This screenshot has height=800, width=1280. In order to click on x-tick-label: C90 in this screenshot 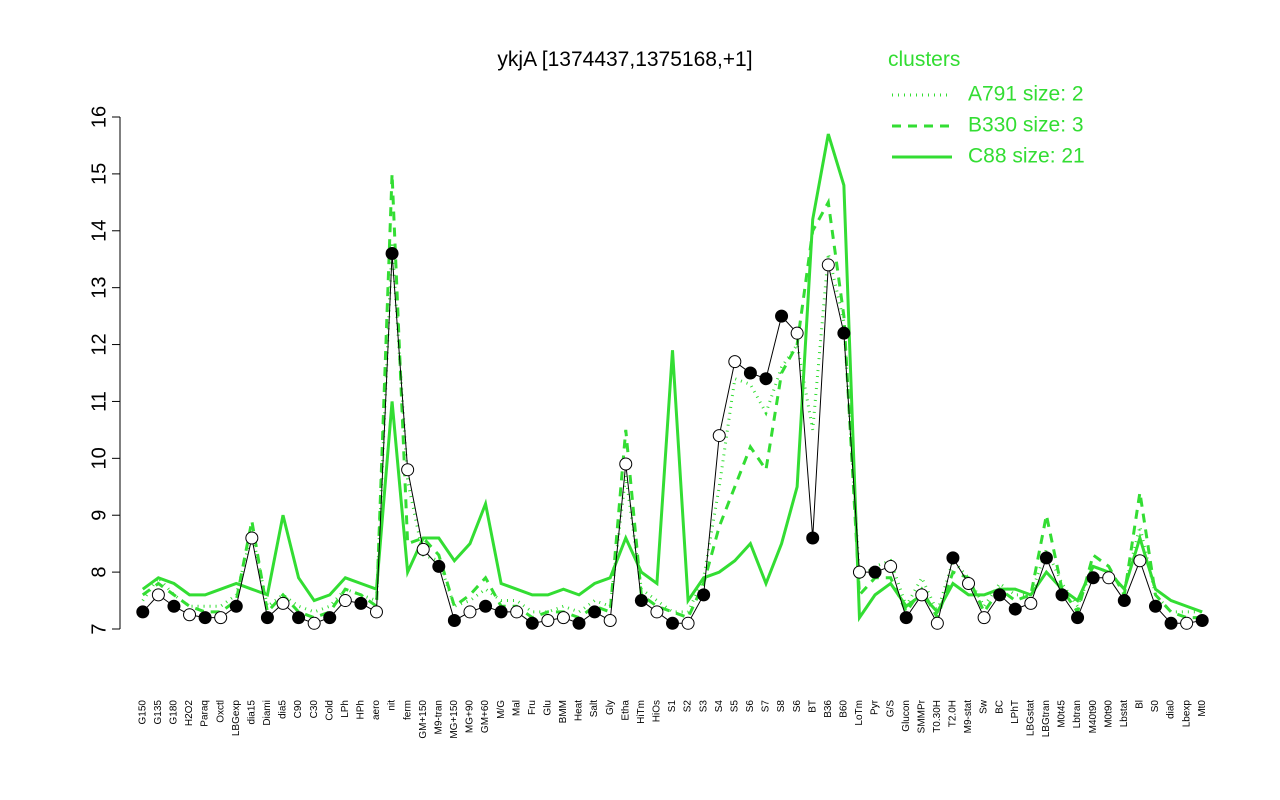, I will do `click(298, 709)`.